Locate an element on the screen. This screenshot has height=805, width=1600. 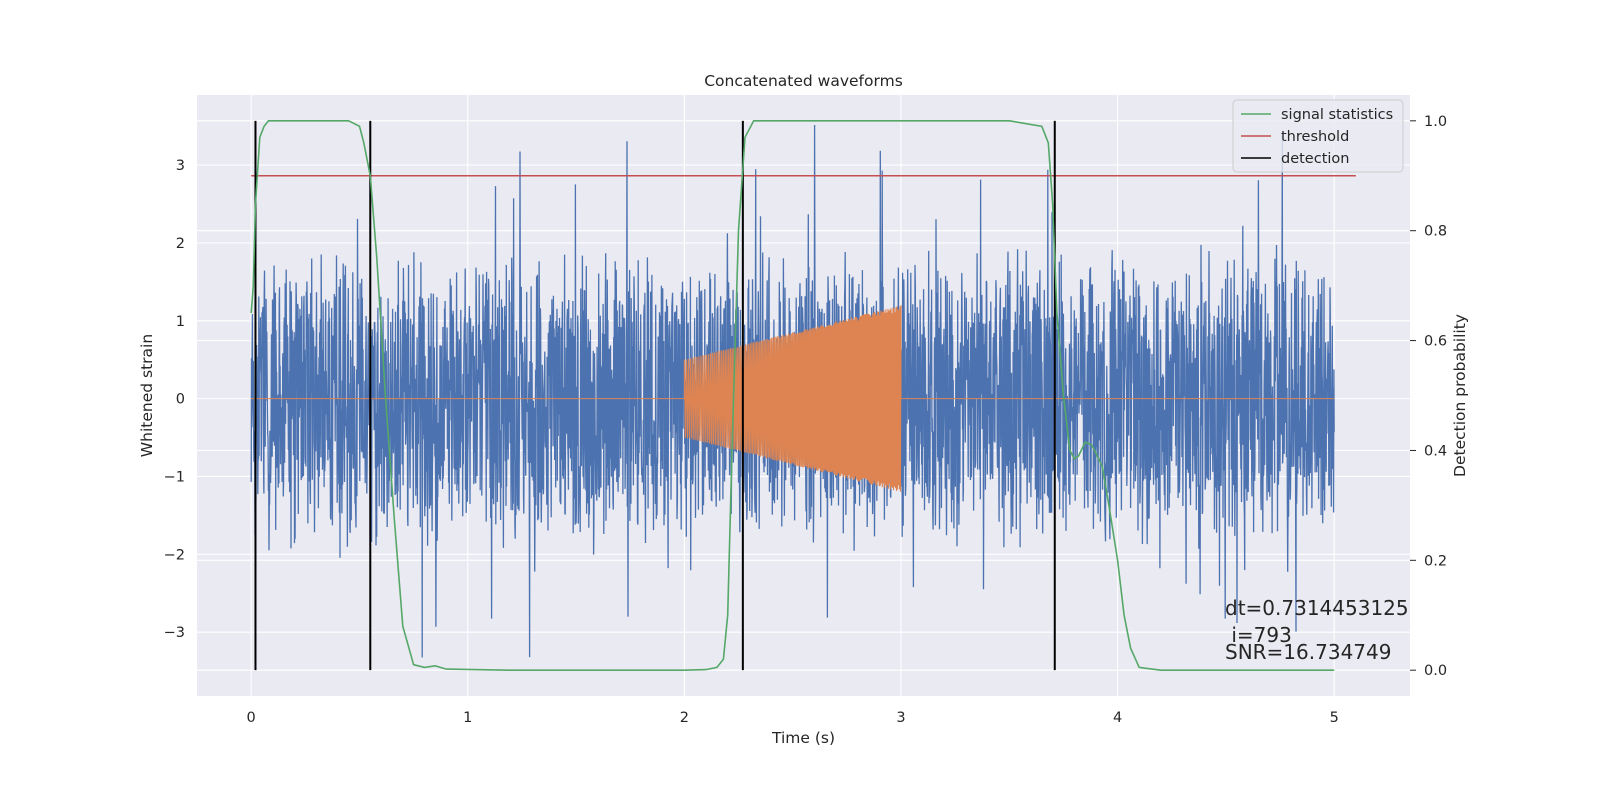
y-tick-label: −1 is located at coordinates (174, 477).